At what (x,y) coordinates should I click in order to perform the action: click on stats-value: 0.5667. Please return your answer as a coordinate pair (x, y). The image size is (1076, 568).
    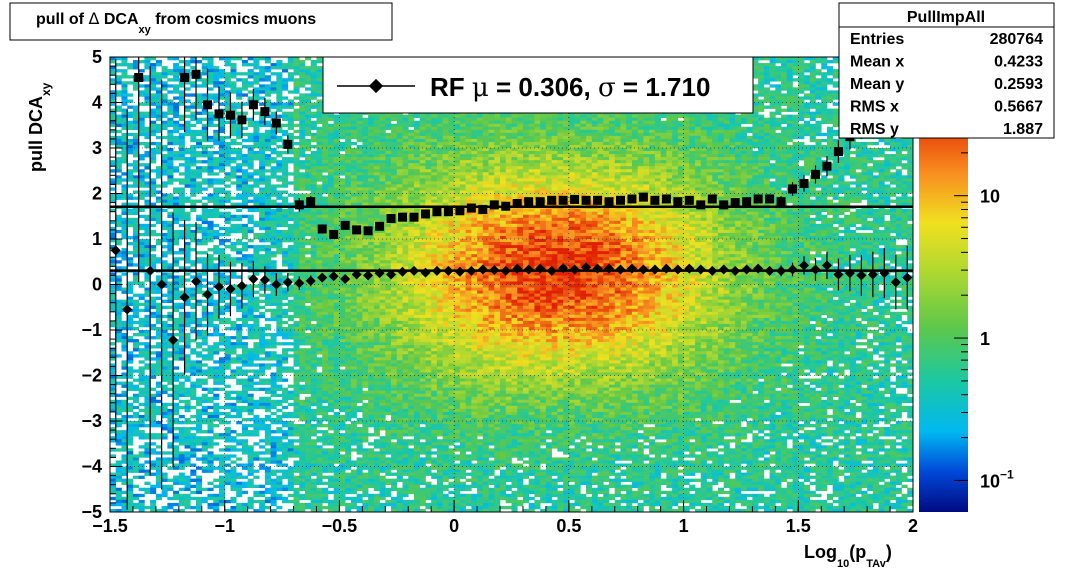
    Looking at the image, I should click on (1018, 107).